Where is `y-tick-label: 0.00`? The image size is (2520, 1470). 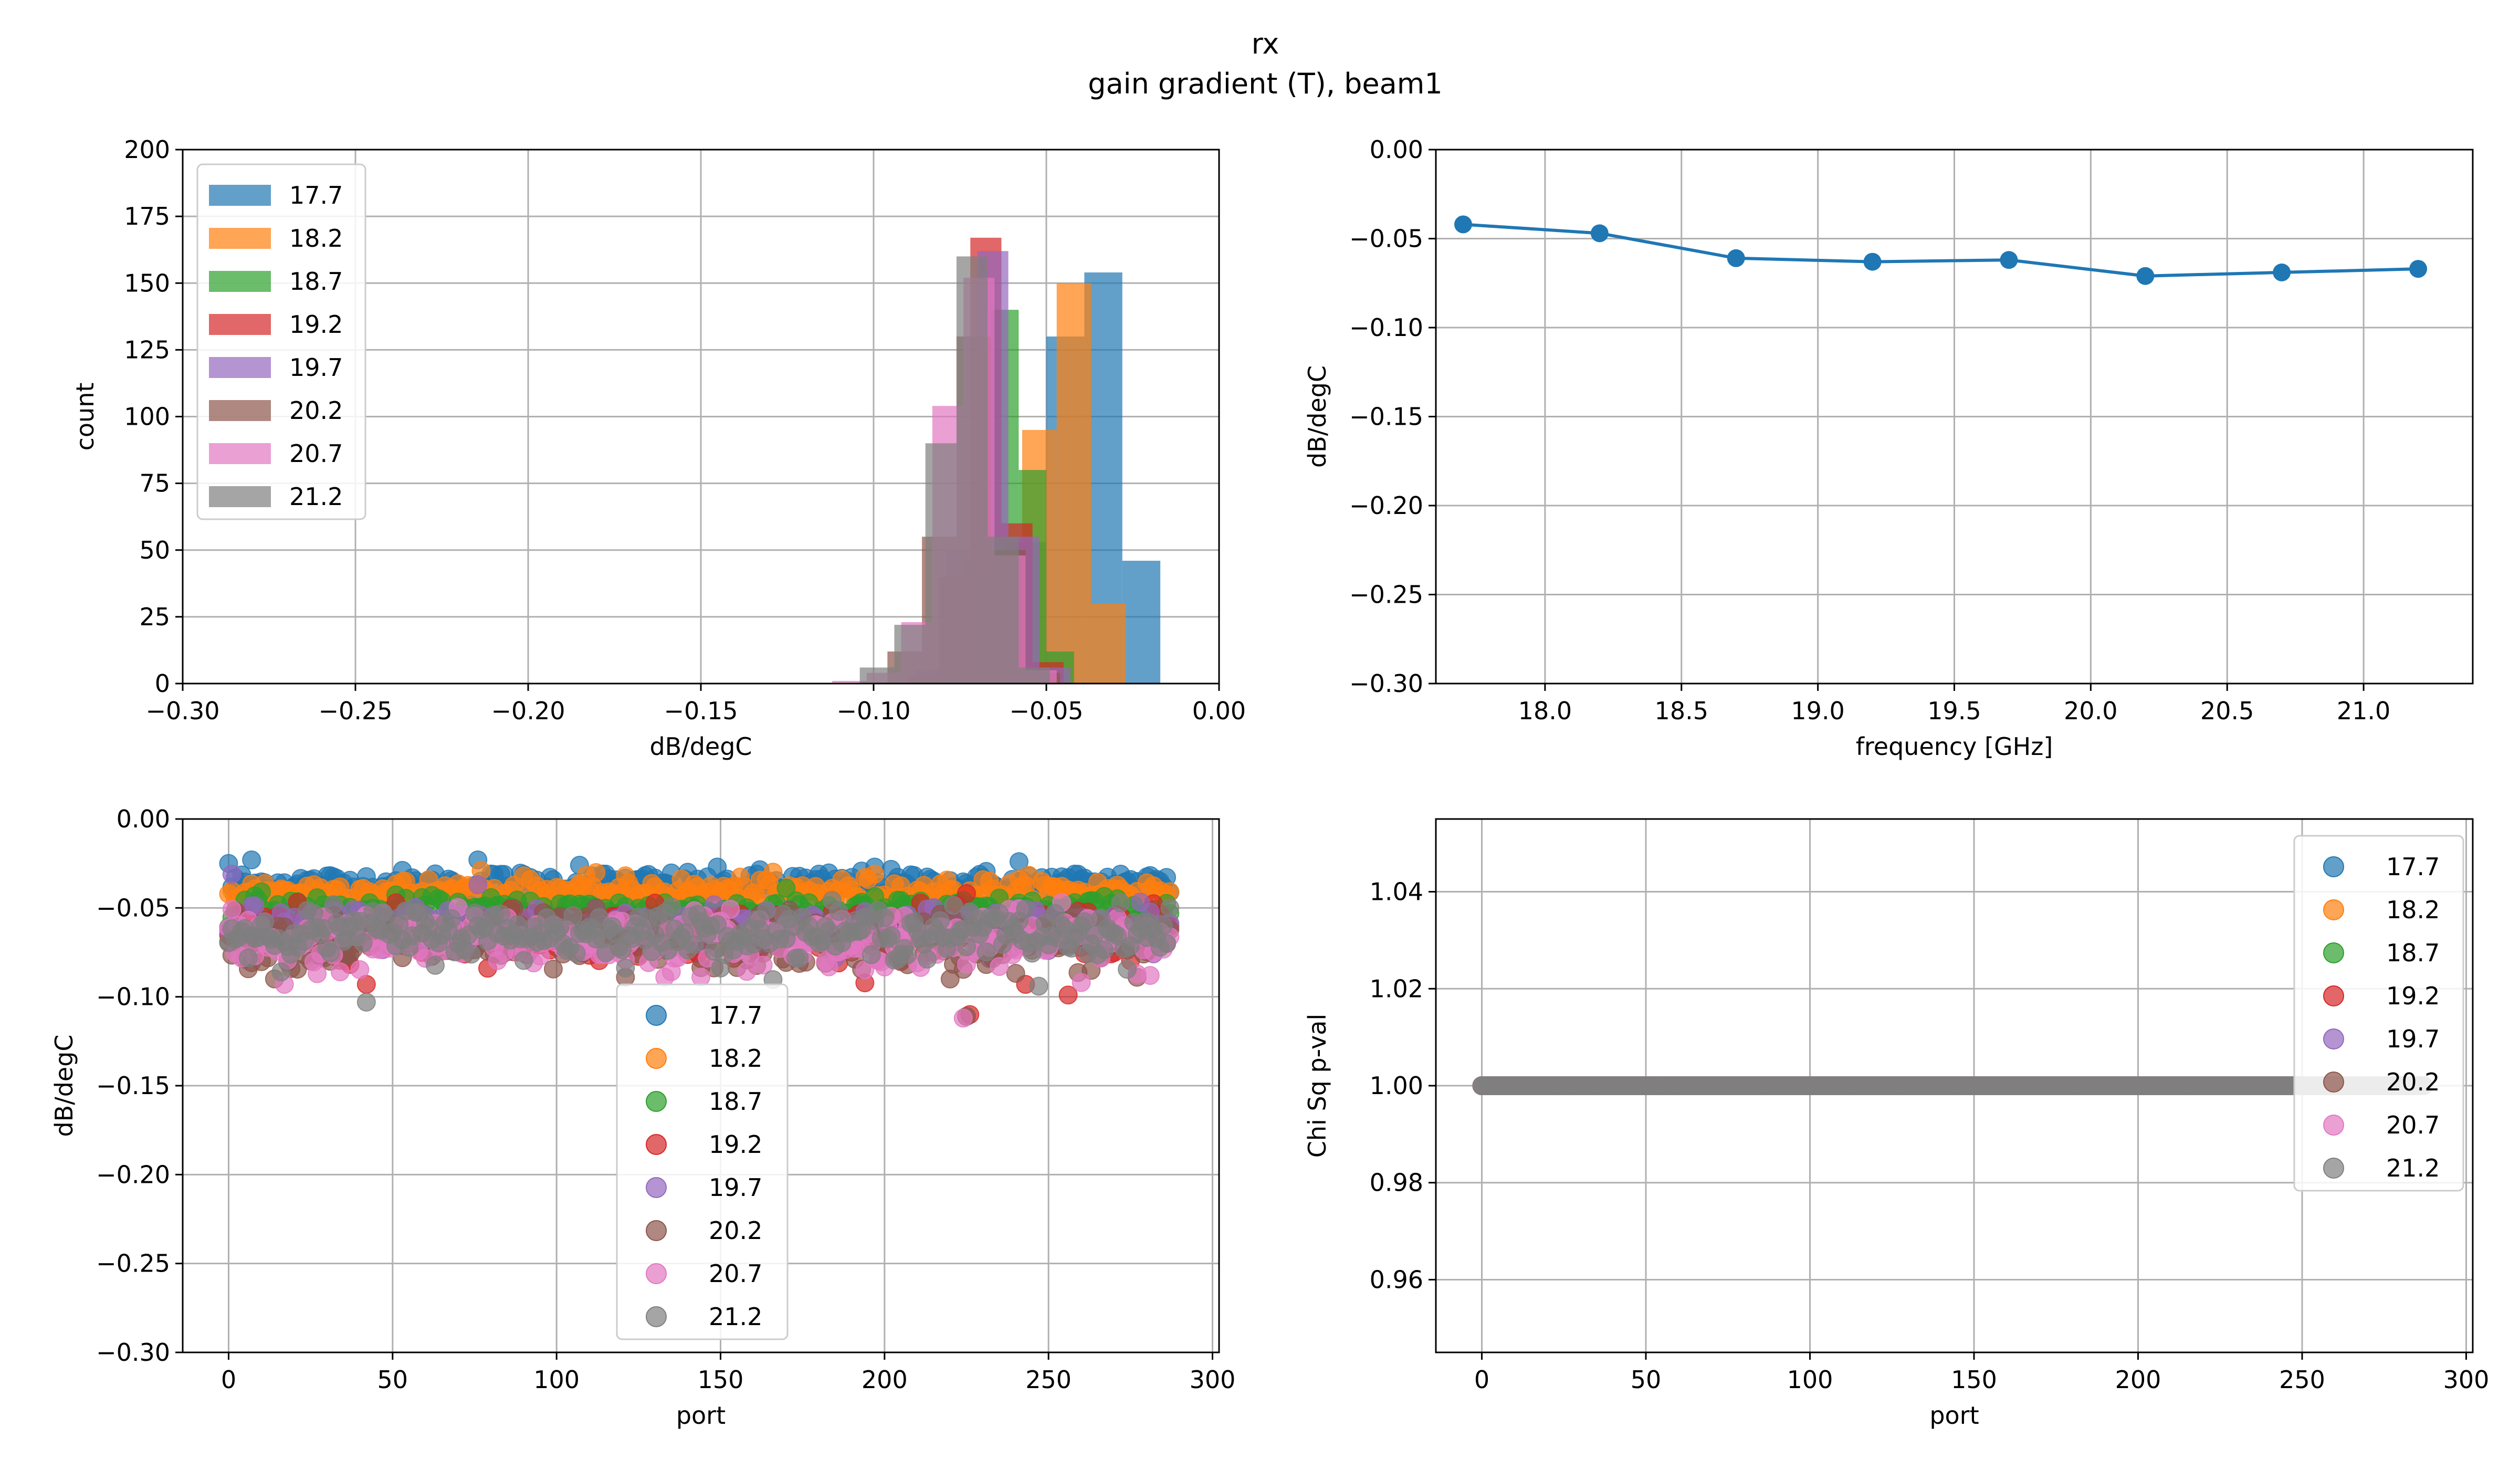
y-tick-label: 0.00 is located at coordinates (1396, 149).